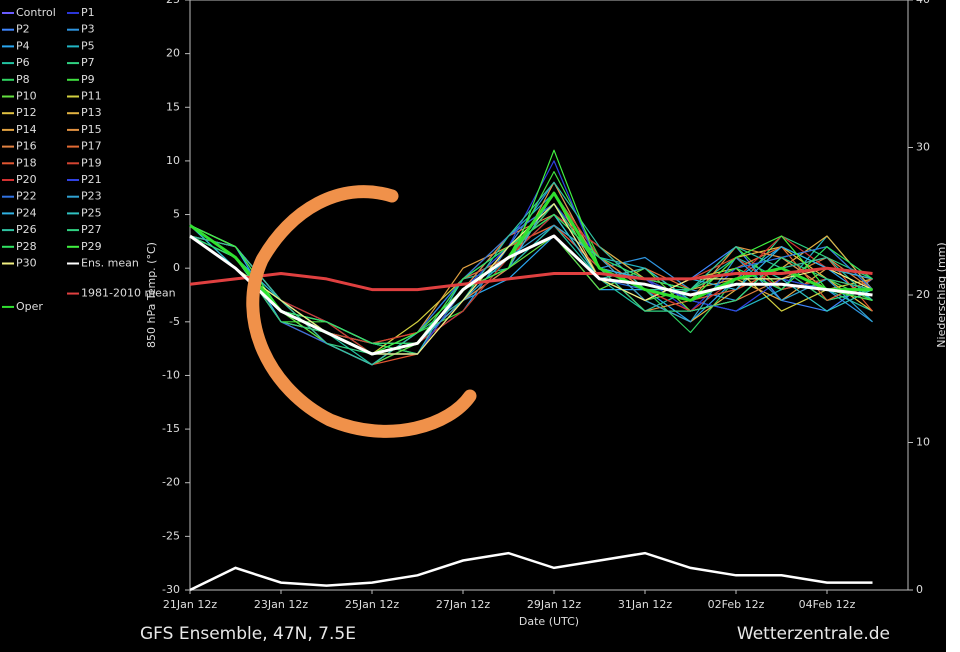 This screenshot has height=652, width=960. Describe the element at coordinates (26, 146) in the screenshot. I see `legend-label: P16` at that location.